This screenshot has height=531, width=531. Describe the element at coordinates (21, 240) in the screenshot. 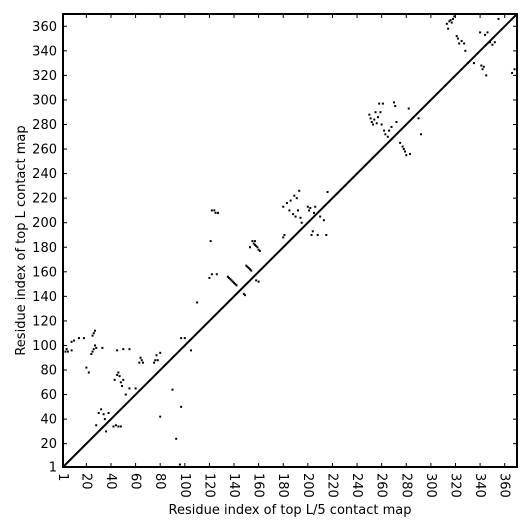

I see `y-axis-label: Residue index of top L contact map` at that location.